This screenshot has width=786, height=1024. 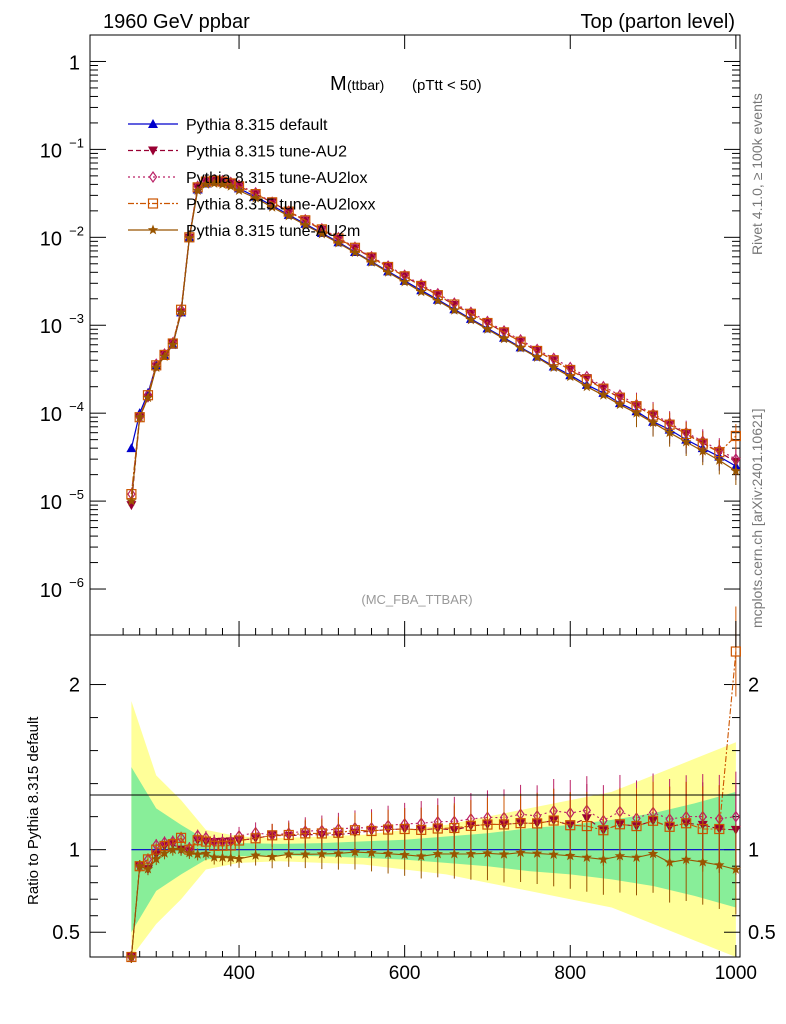 I want to click on legend-label: Pythia 8.315 tune-AU2lox, so click(x=276, y=178).